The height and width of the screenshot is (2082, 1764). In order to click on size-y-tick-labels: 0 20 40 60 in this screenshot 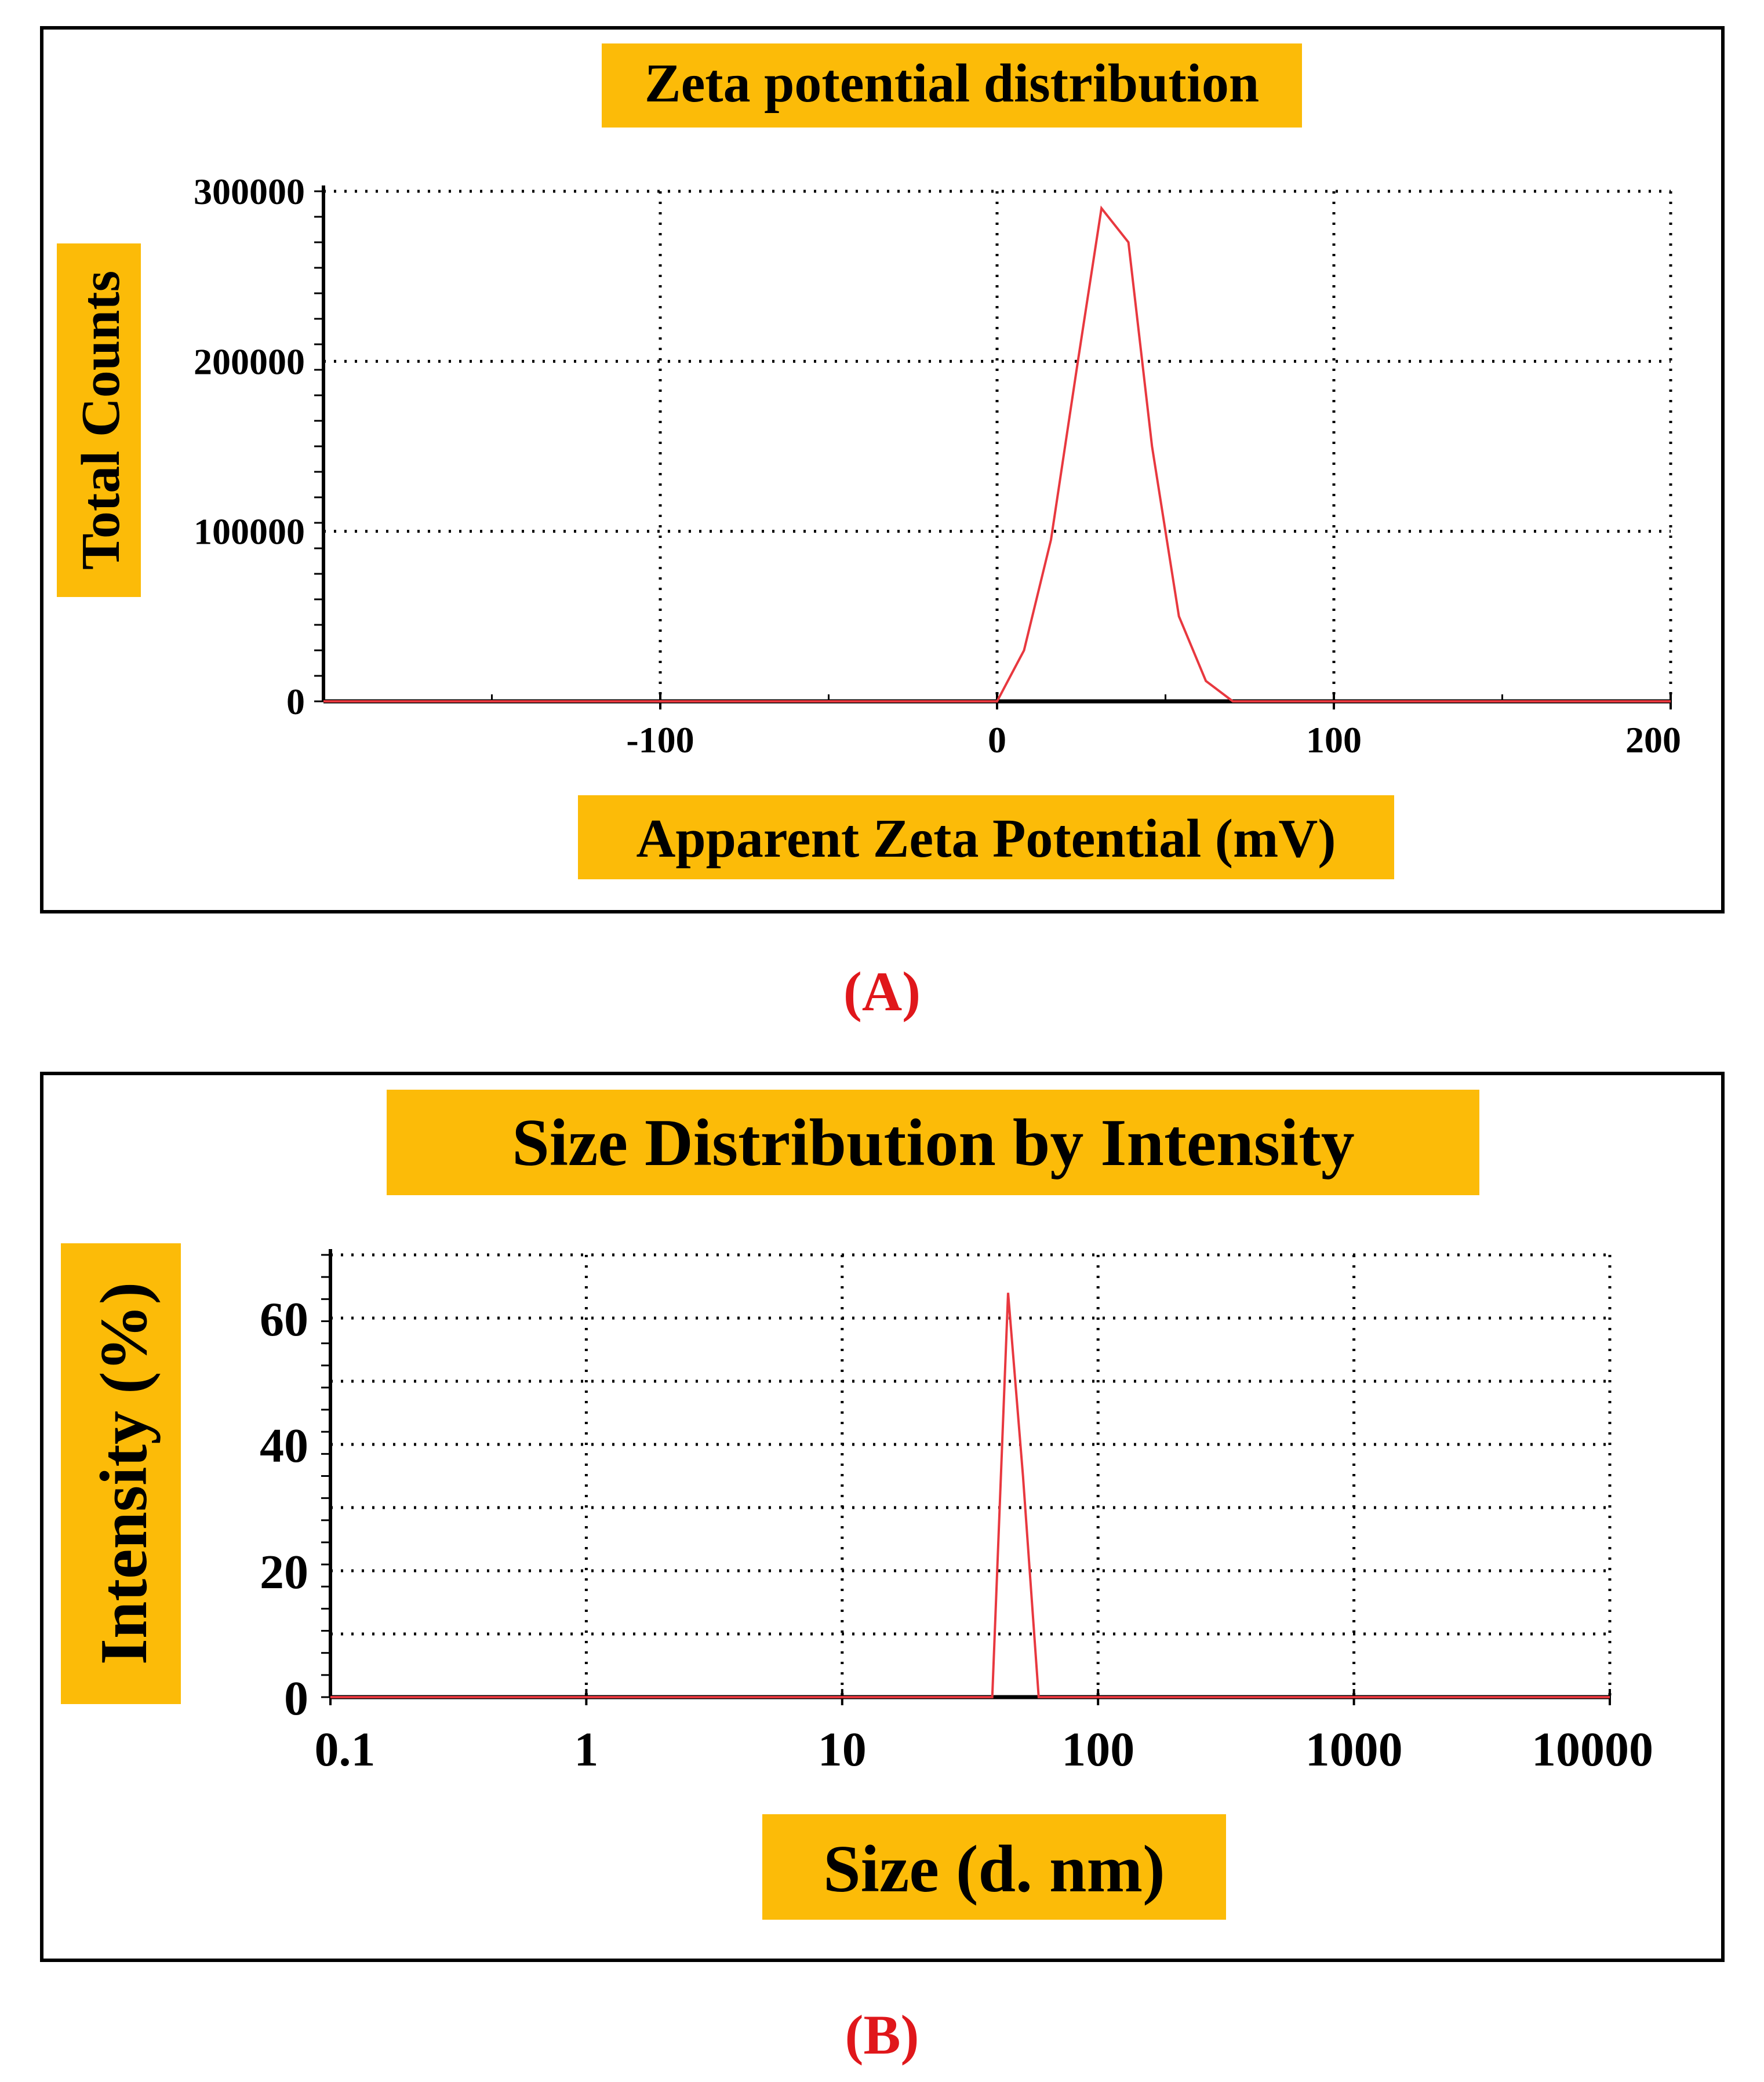, I will do `click(284, 1509)`.